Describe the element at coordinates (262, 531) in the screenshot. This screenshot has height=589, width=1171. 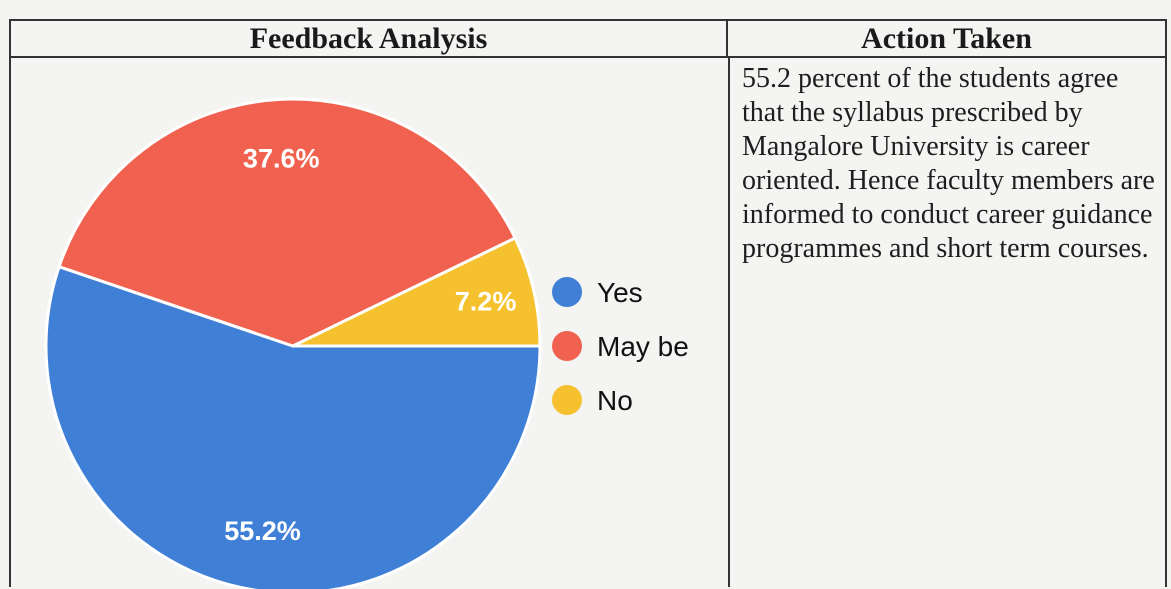
I see `slice-label-yes: 55.2%` at that location.